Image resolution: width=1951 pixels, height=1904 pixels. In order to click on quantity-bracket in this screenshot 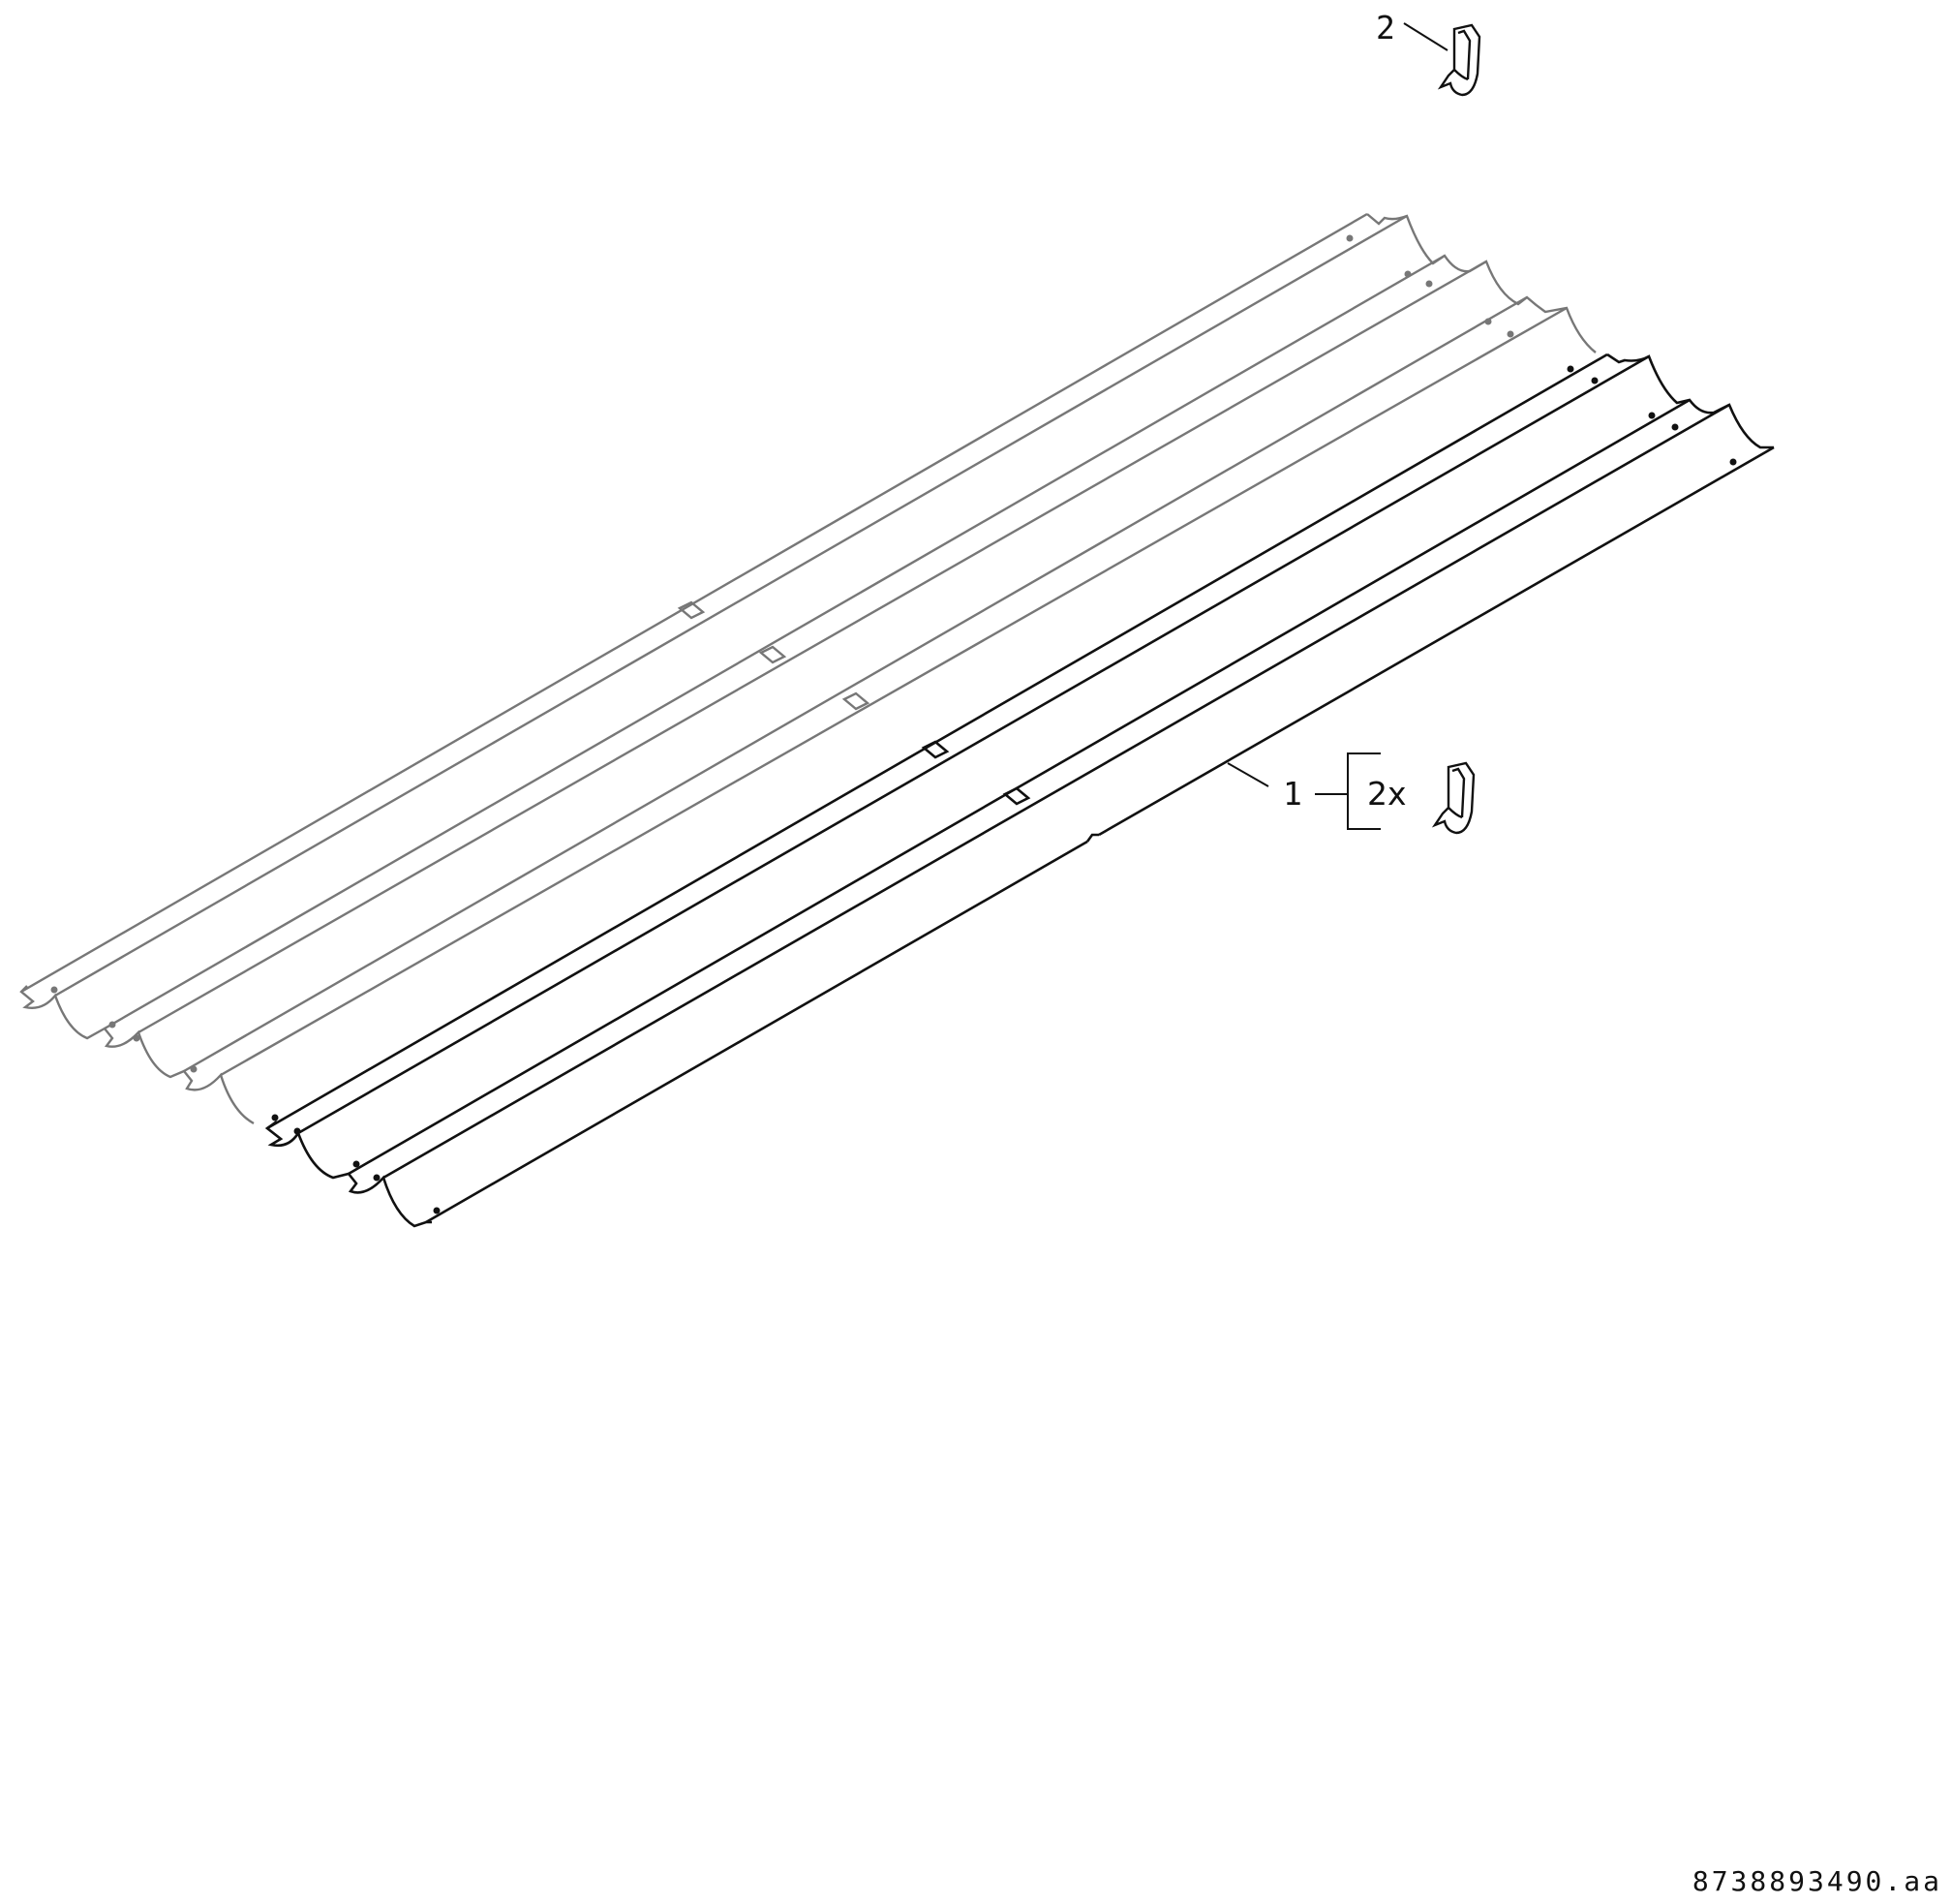, I will do `click(1364, 791)`.